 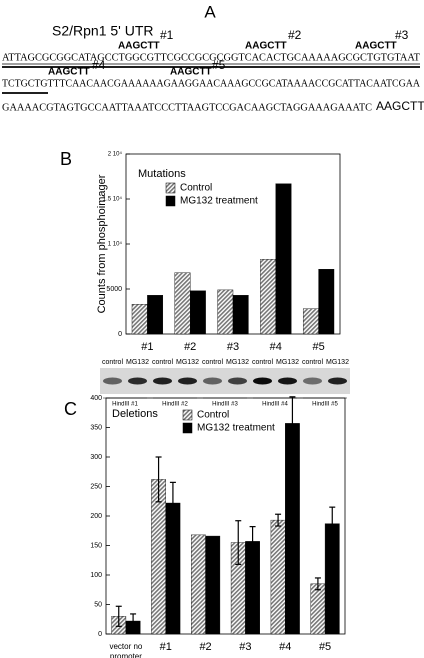 What do you see at coordinates (113, 199) in the screenshot?
I see `y-tick-label: 1.5 10⁴` at bounding box center [113, 199].